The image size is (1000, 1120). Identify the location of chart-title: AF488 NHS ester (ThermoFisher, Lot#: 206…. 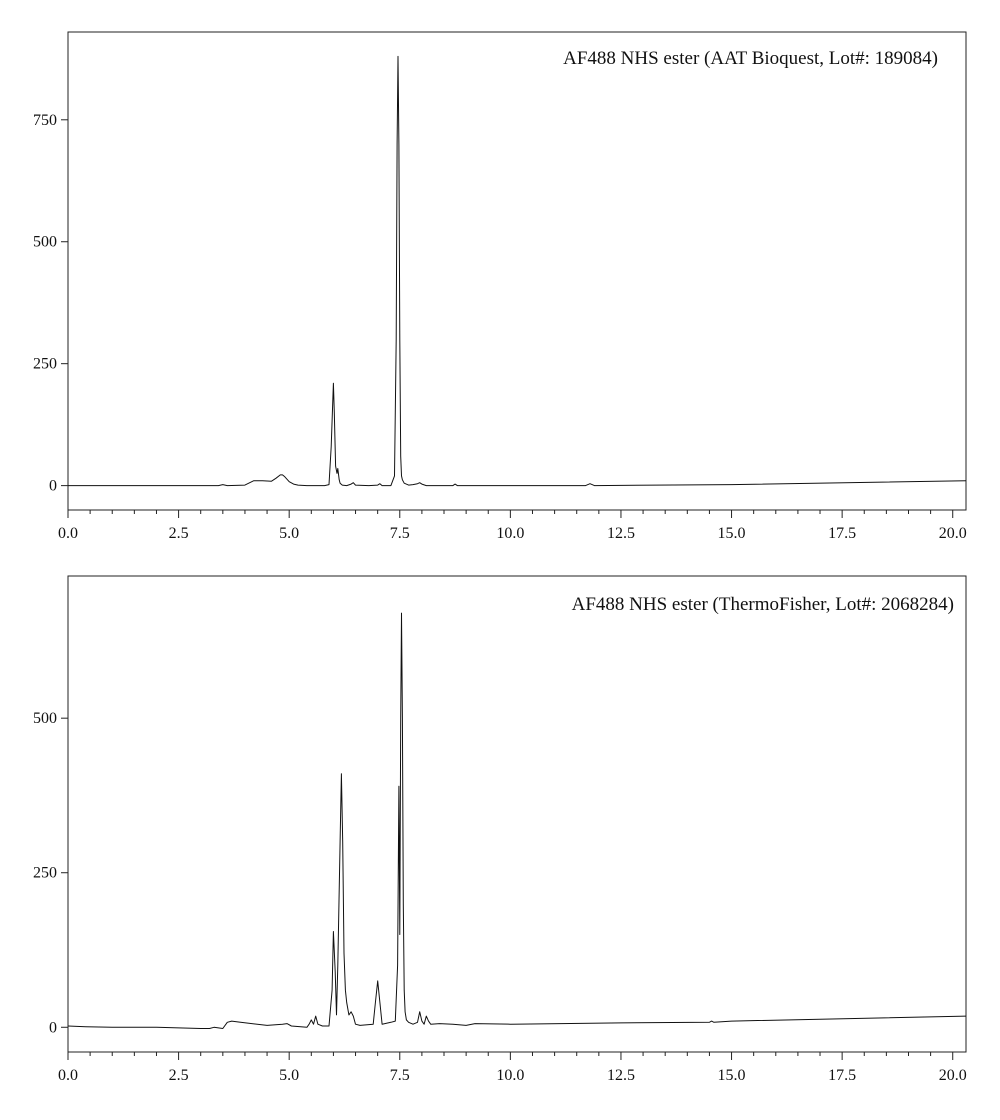
(763, 604).